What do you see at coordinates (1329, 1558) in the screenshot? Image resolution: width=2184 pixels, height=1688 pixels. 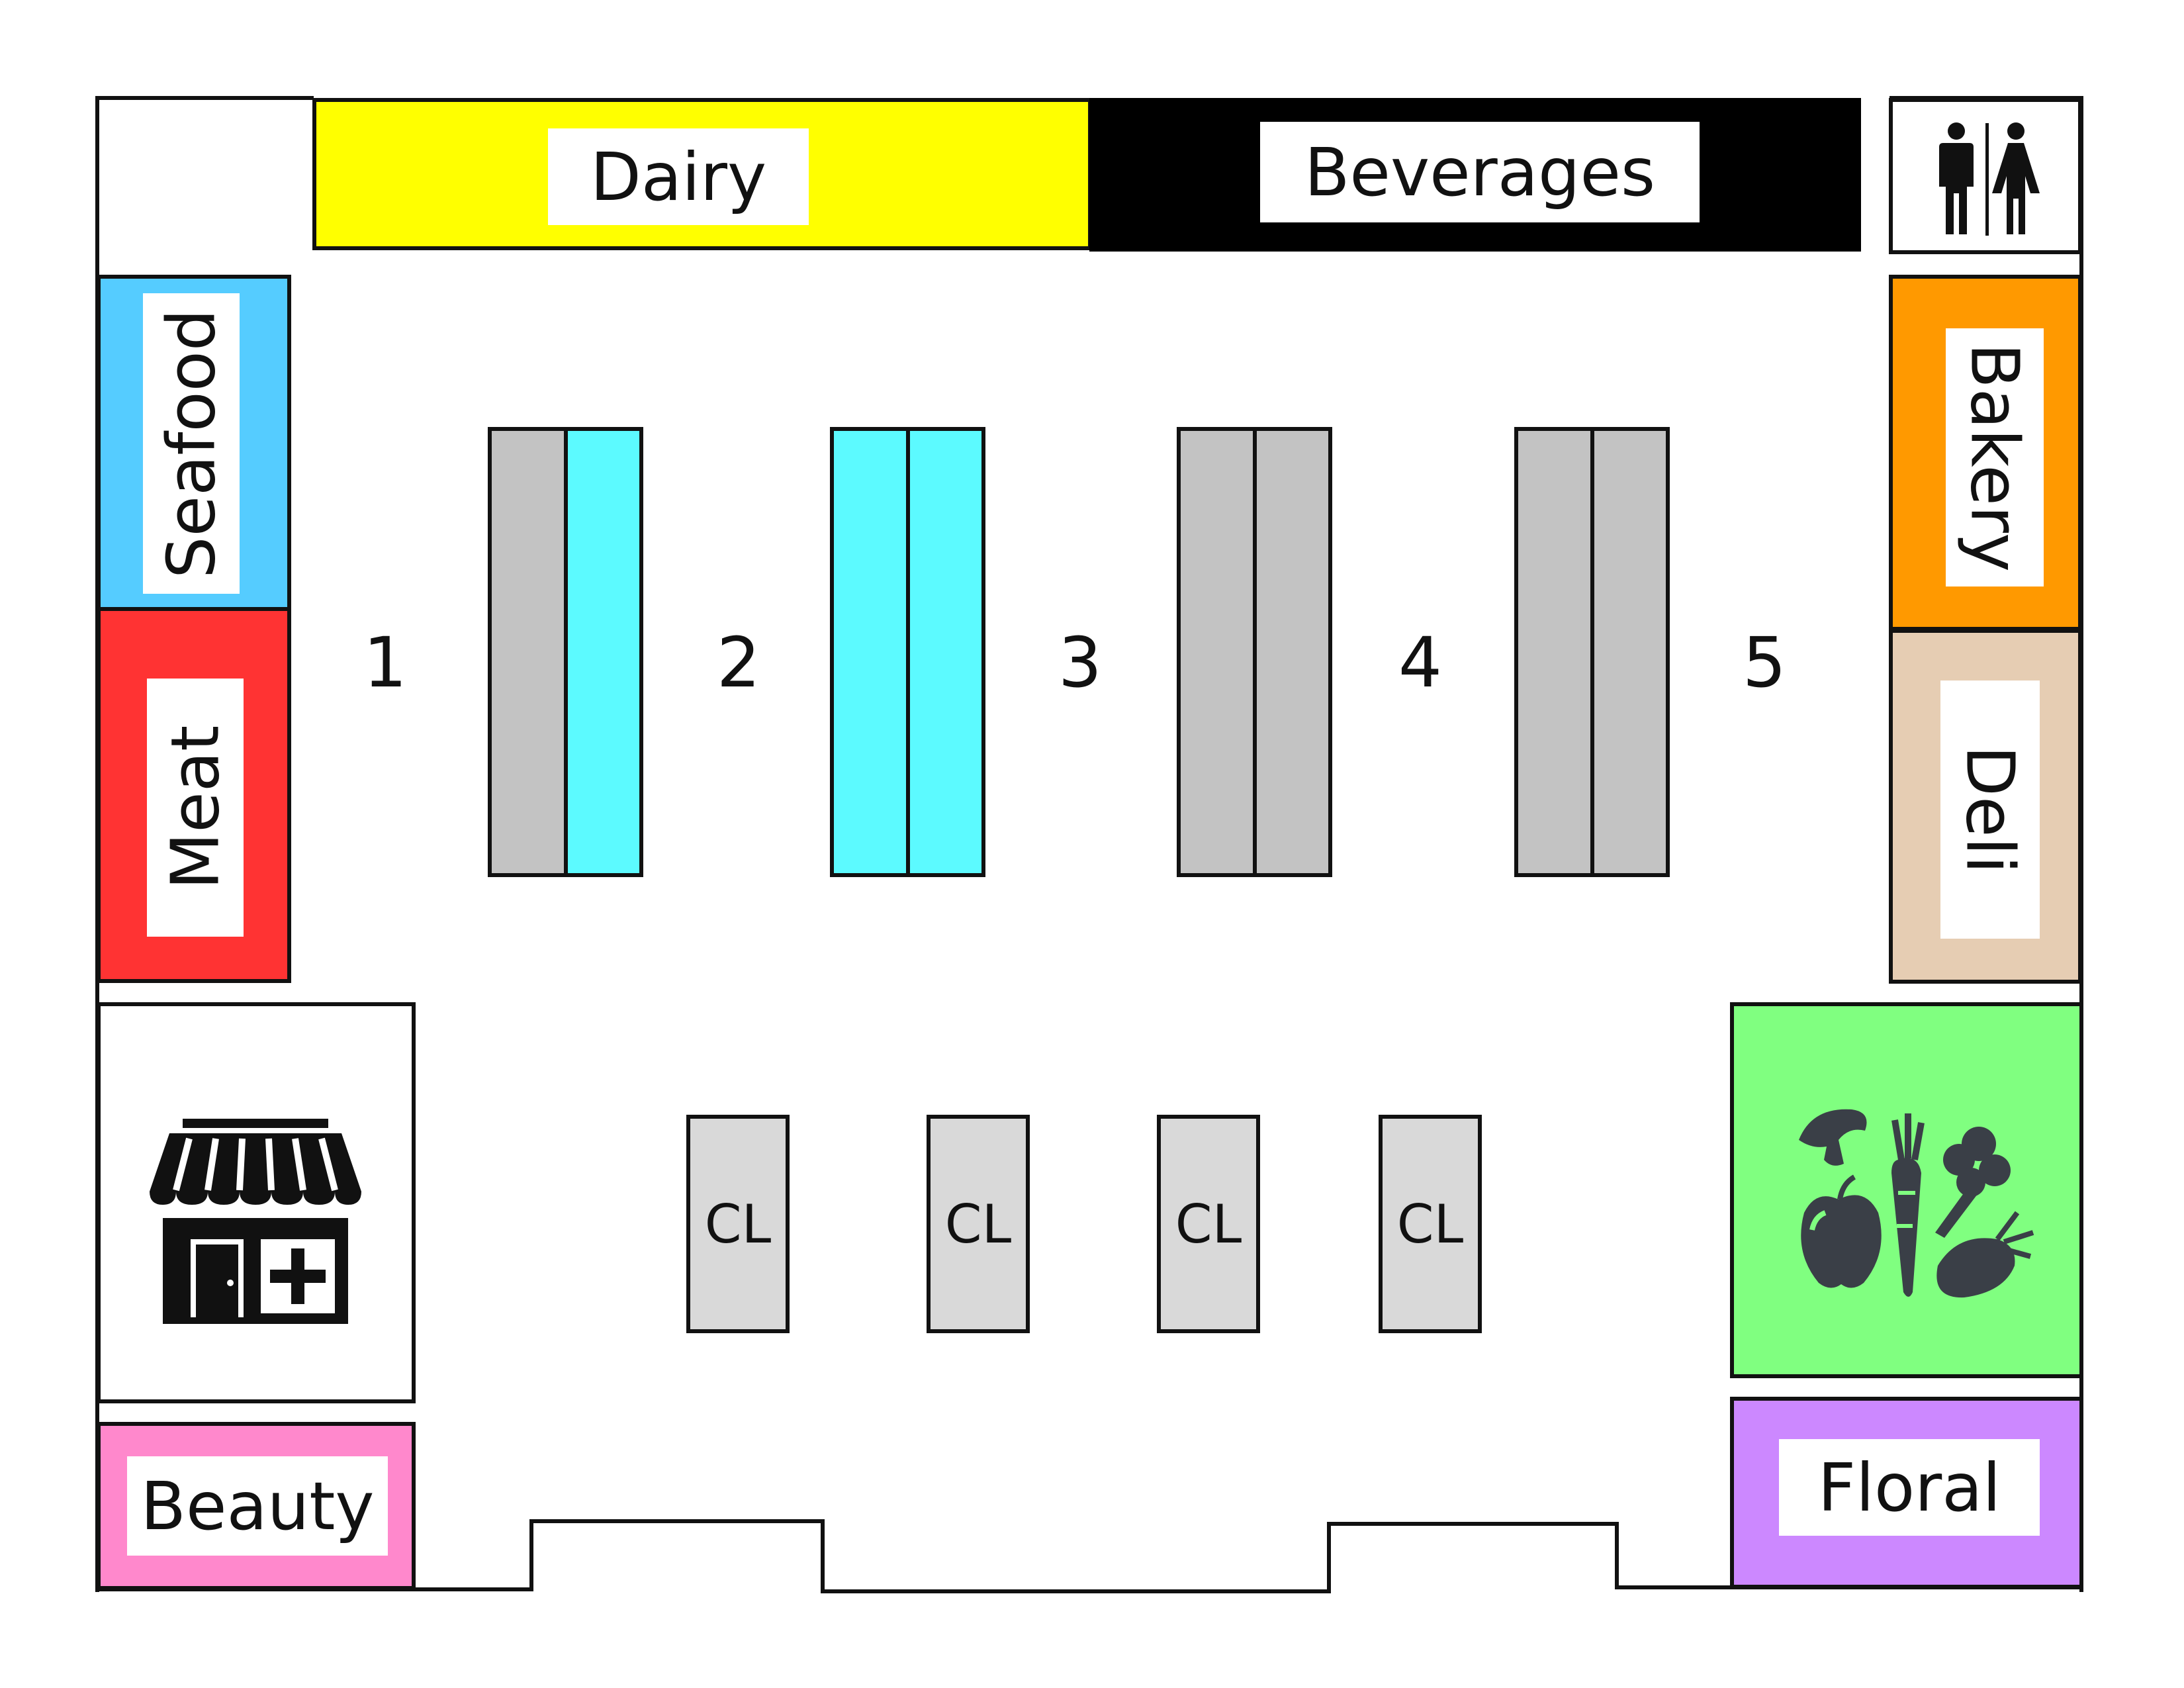 I see `entrance-2-left` at bounding box center [1329, 1558].